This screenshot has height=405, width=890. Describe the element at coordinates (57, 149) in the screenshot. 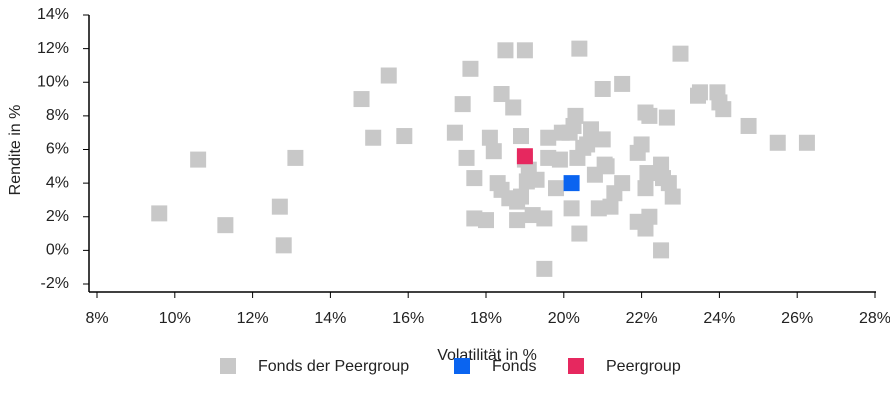

I see `y-tick-label: 6%` at that location.